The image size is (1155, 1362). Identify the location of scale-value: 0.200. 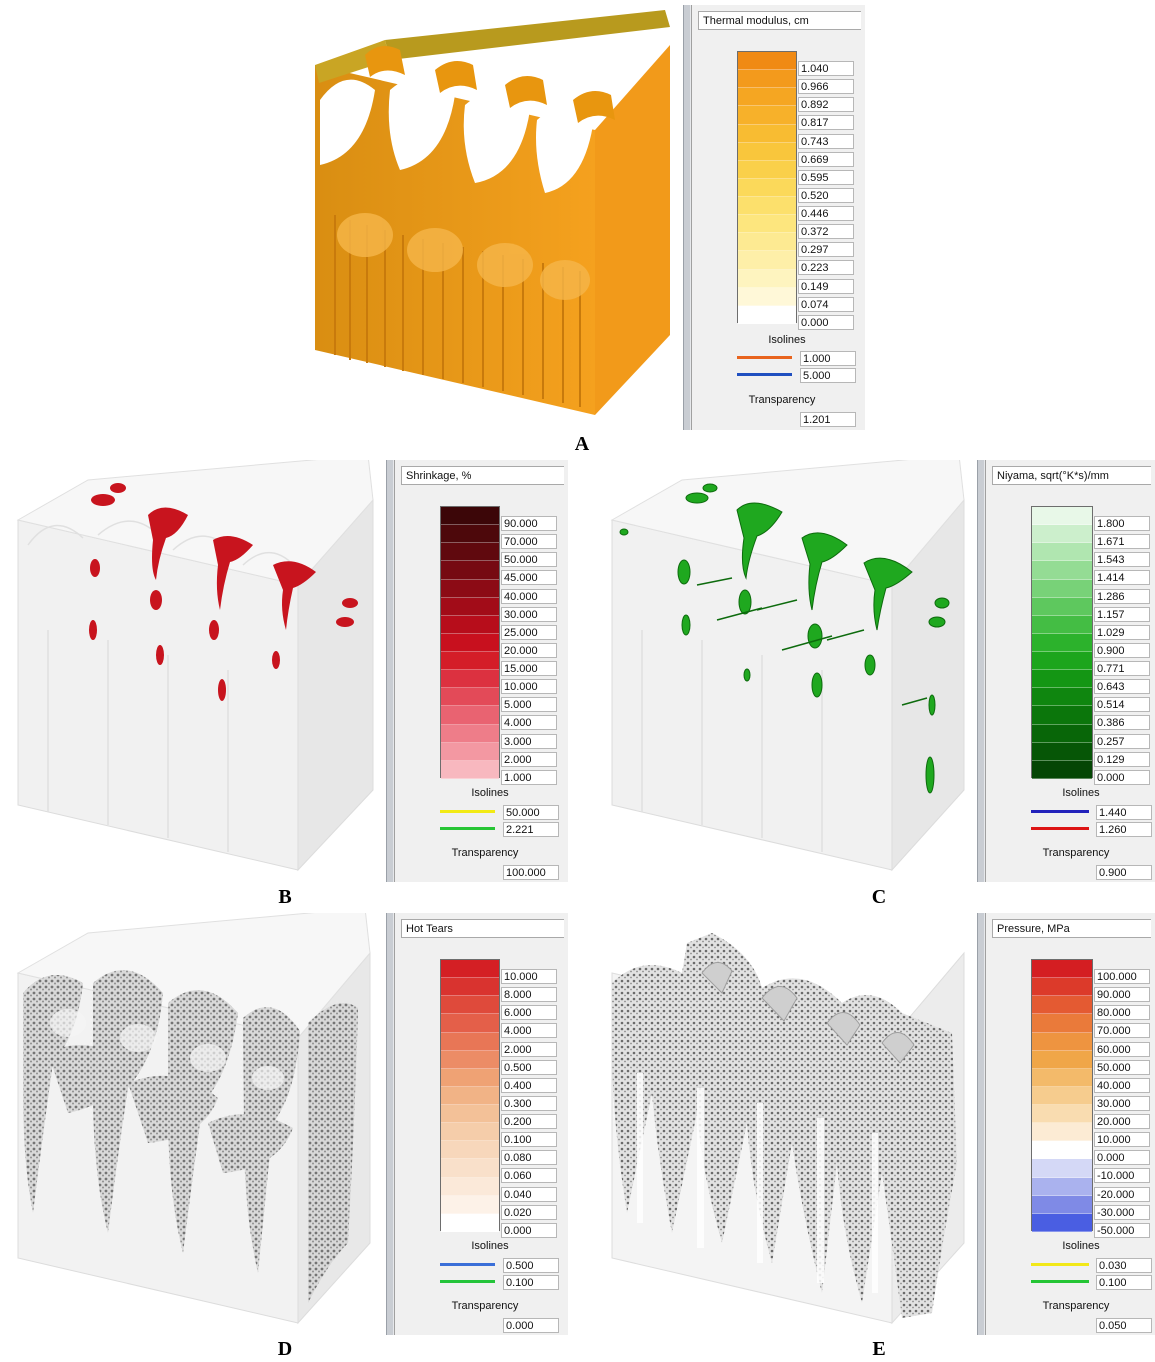
(529, 1122).